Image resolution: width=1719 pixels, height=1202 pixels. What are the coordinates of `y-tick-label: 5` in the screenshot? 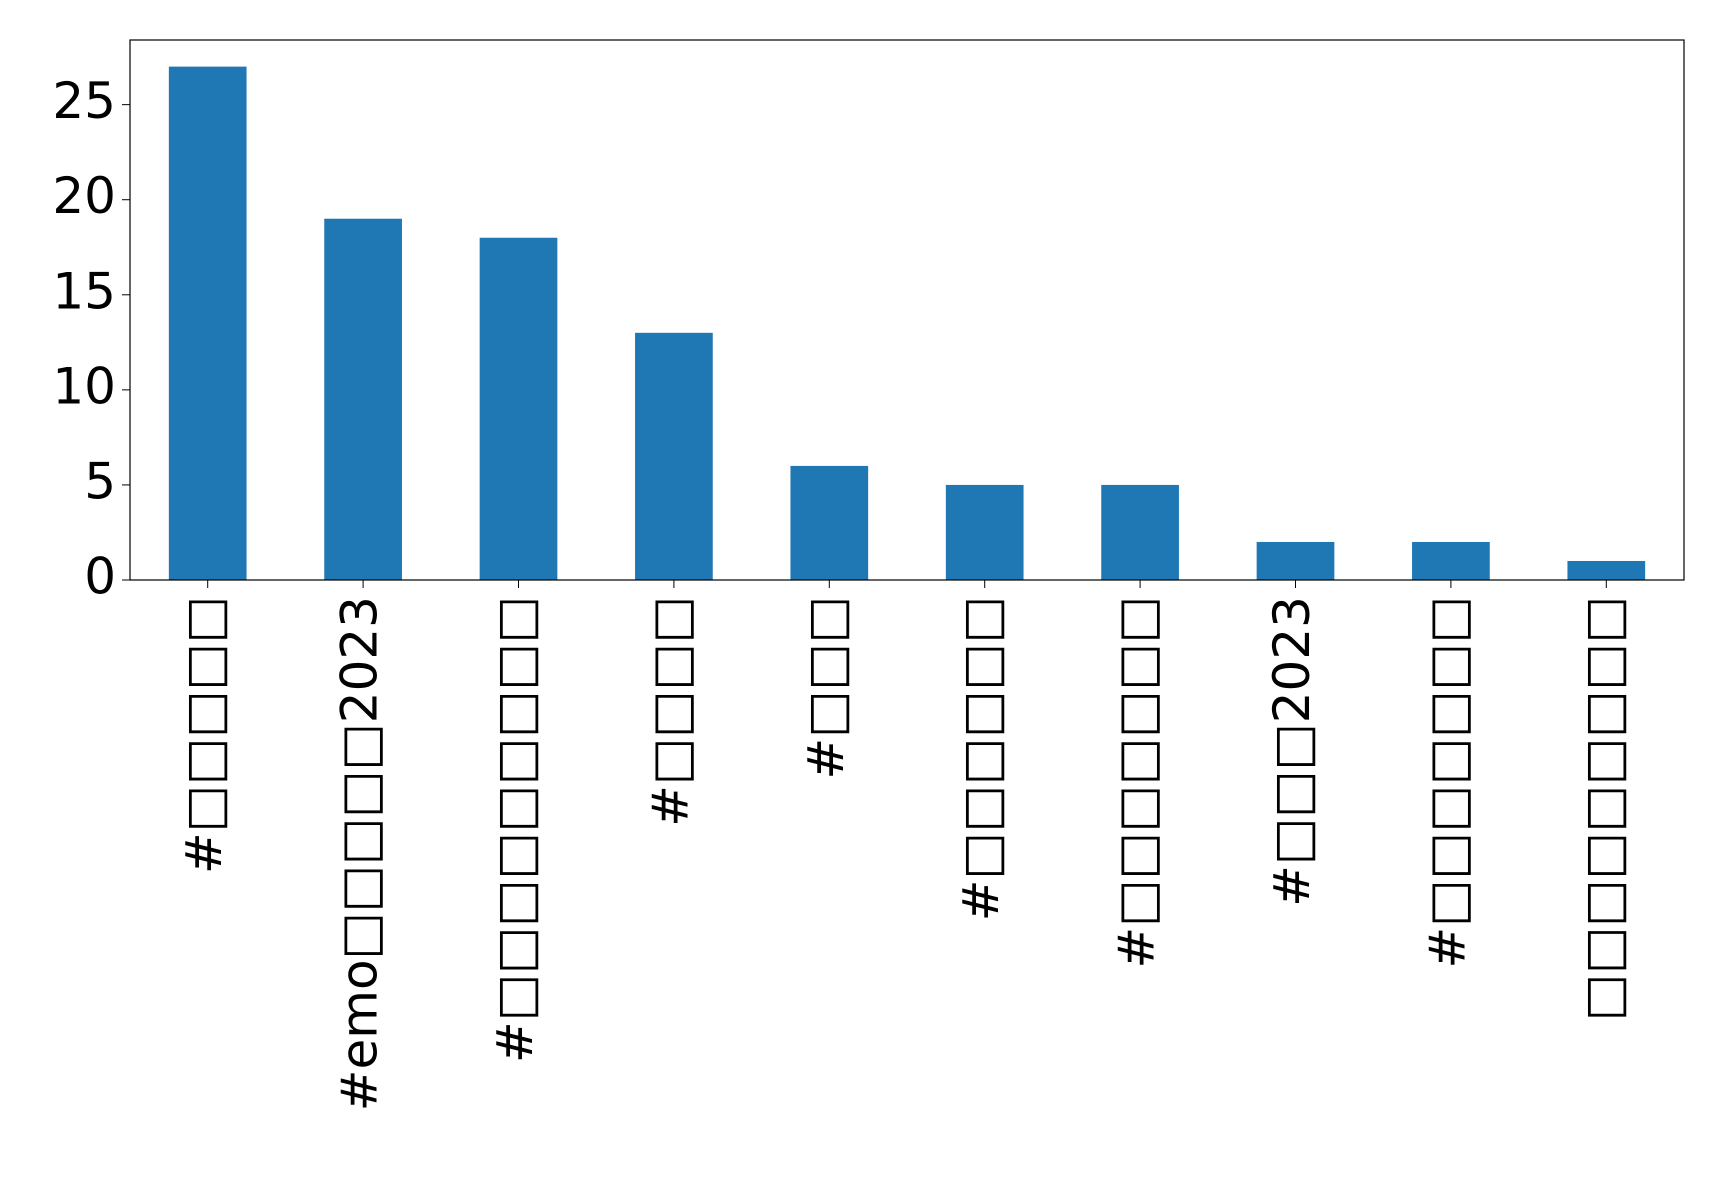 It's located at (100, 481).